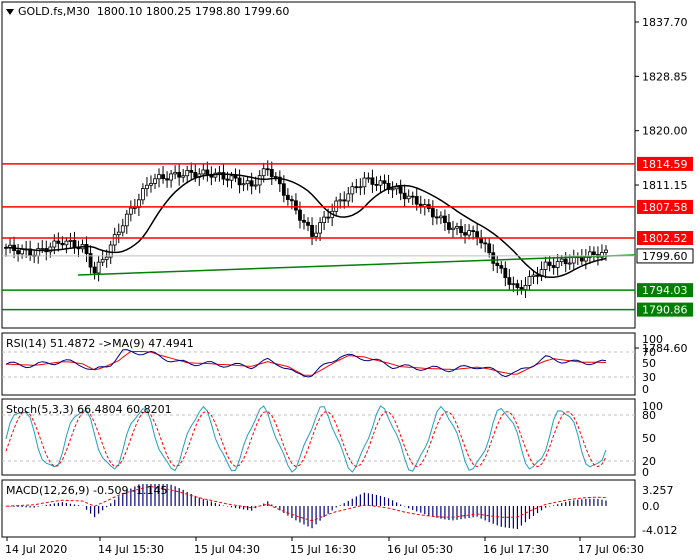 This screenshot has height=560, width=700. What do you see at coordinates (89, 409) in the screenshot?
I see `stoch-title: Stoch(5,3,3) 66.4804 60.8201` at bounding box center [89, 409].